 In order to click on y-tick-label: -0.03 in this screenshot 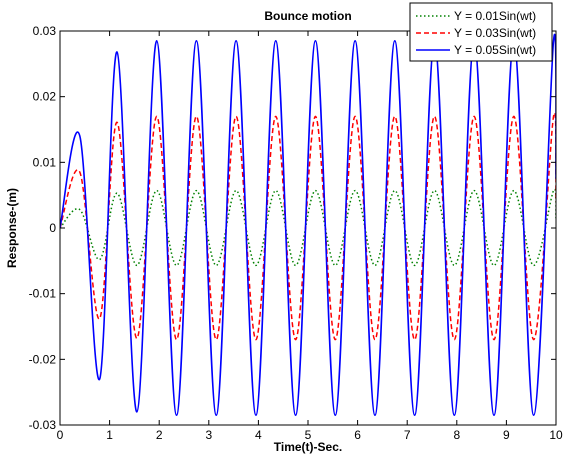, I will do `click(43, 425)`.